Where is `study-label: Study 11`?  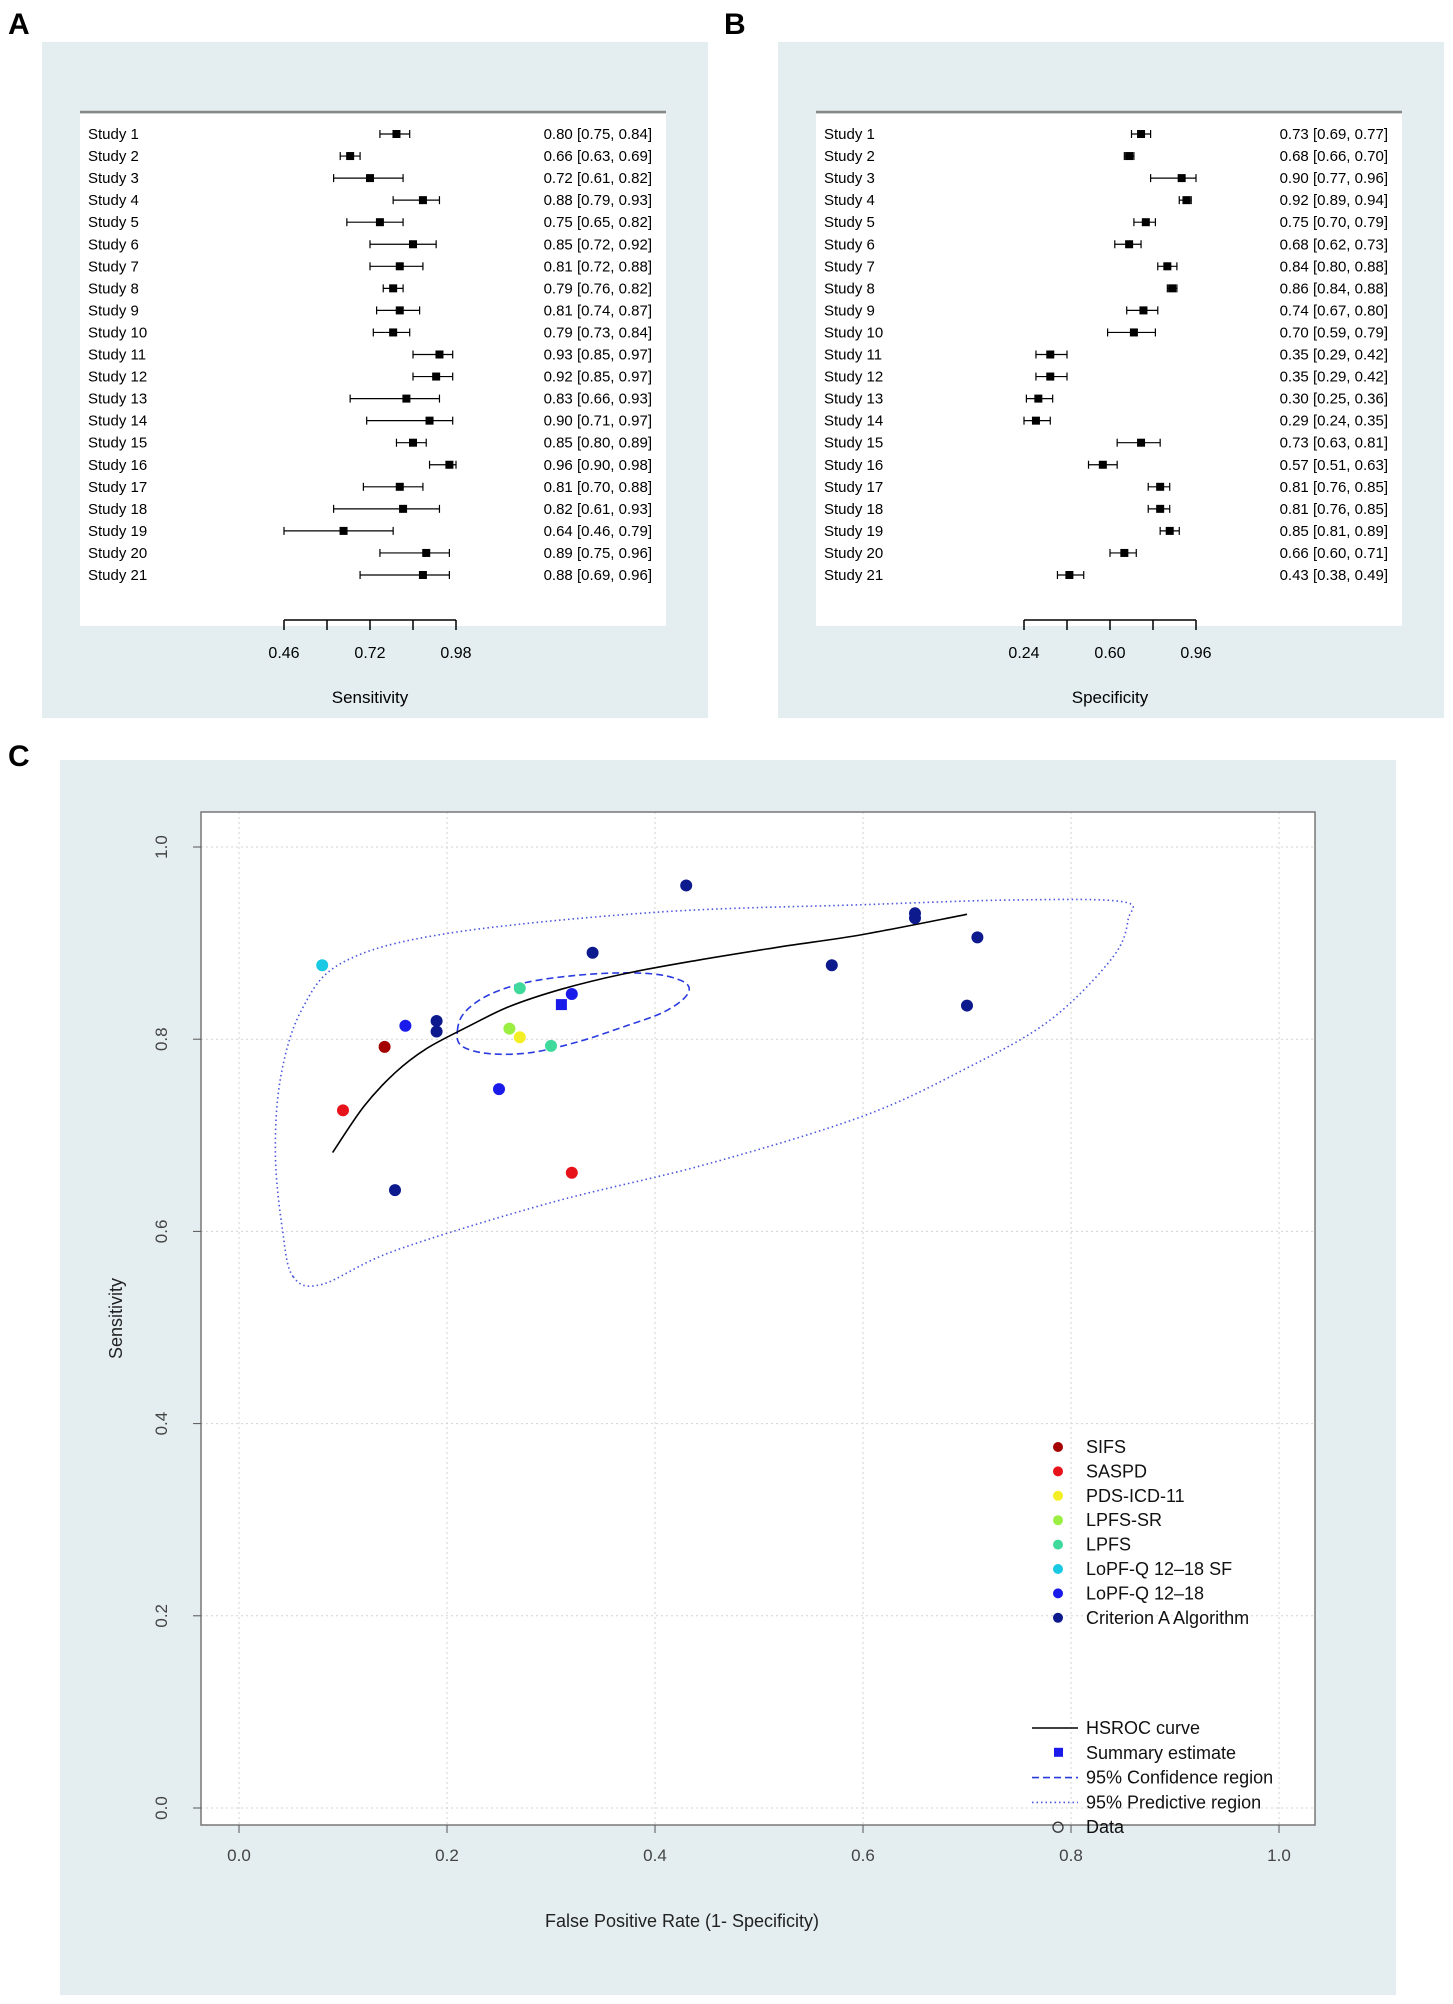
study-label: Study 11 is located at coordinates (117, 355).